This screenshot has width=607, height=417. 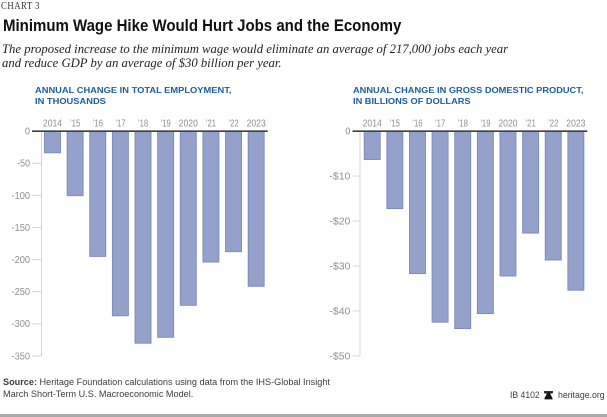 What do you see at coordinates (21, 324) in the screenshot?
I see `svg-text: -300` at bounding box center [21, 324].